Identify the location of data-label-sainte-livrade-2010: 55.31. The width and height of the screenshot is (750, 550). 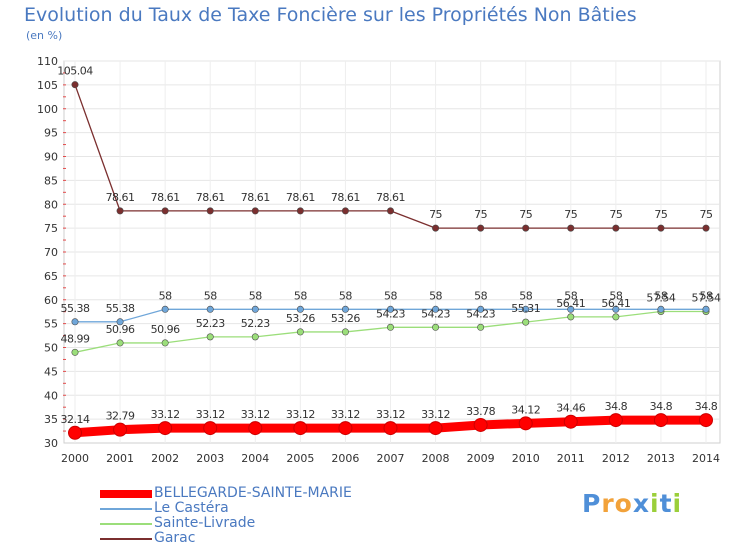
(525, 308).